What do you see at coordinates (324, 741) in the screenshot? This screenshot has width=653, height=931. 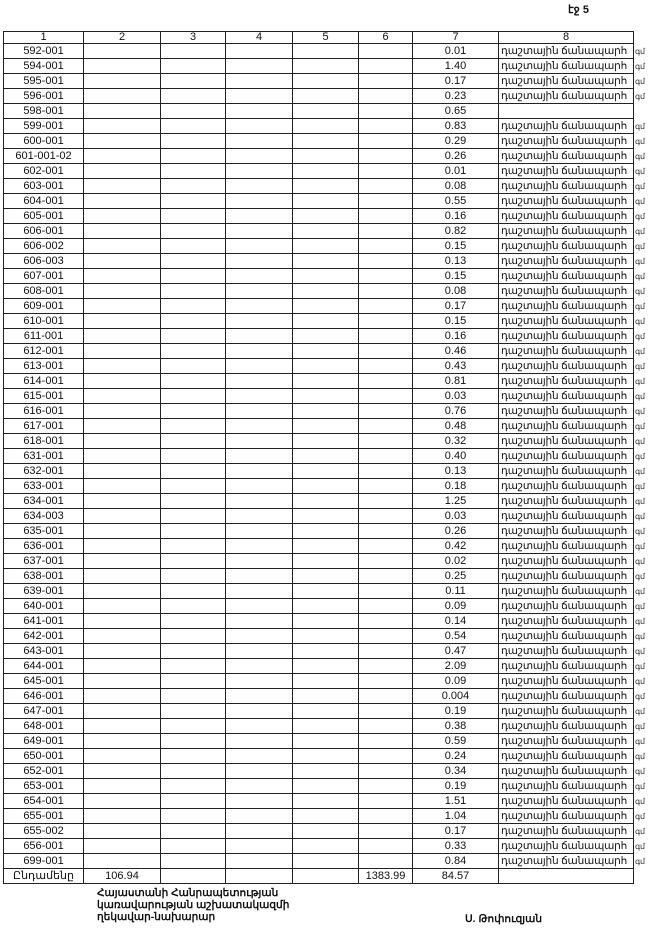 I see `table-row: 649-001 0.59 դաշտային ճանապարհ գմ` at bounding box center [324, 741].